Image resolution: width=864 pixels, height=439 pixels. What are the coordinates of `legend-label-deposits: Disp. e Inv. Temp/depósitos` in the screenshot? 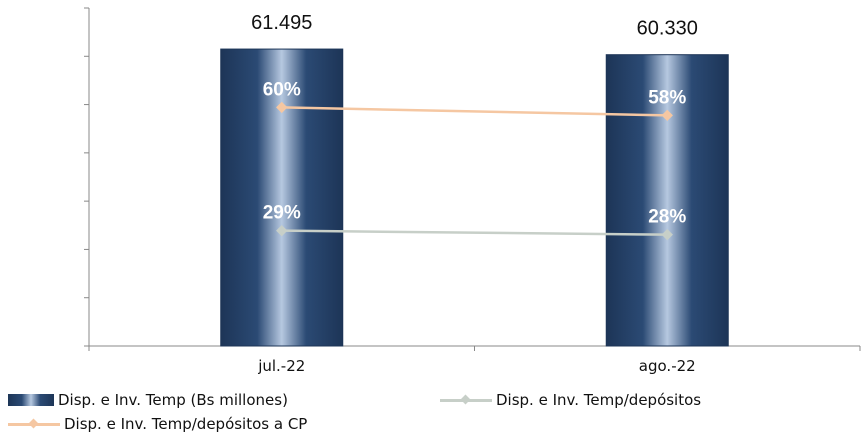 It's located at (599, 400).